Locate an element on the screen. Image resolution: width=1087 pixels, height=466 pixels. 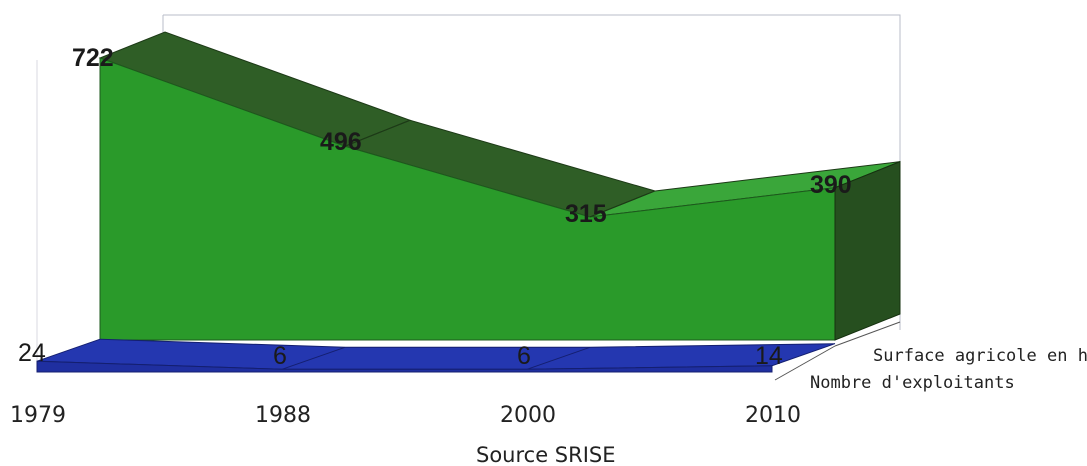
x-tick-2000: 2000 is located at coordinates (528, 415).